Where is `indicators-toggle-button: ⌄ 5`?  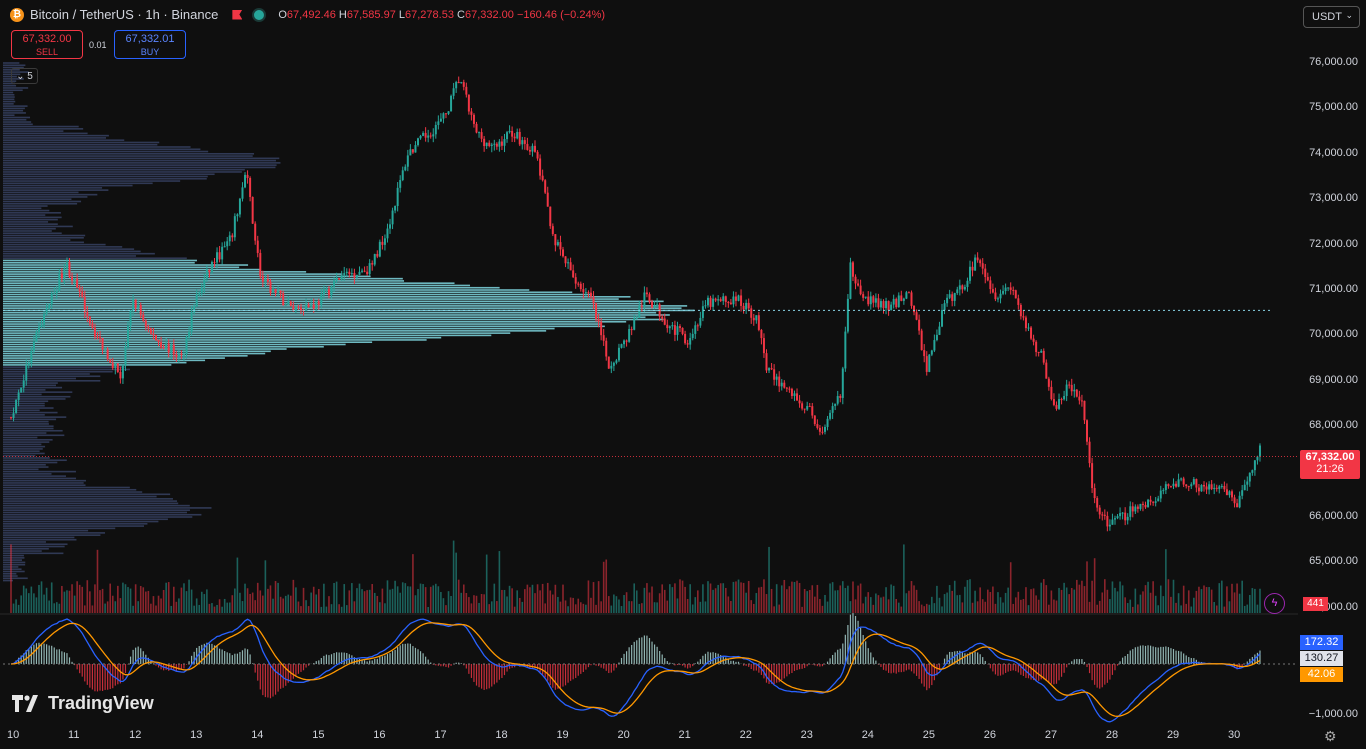
indicators-toggle-button: ⌄ 5 is located at coordinates (24, 76).